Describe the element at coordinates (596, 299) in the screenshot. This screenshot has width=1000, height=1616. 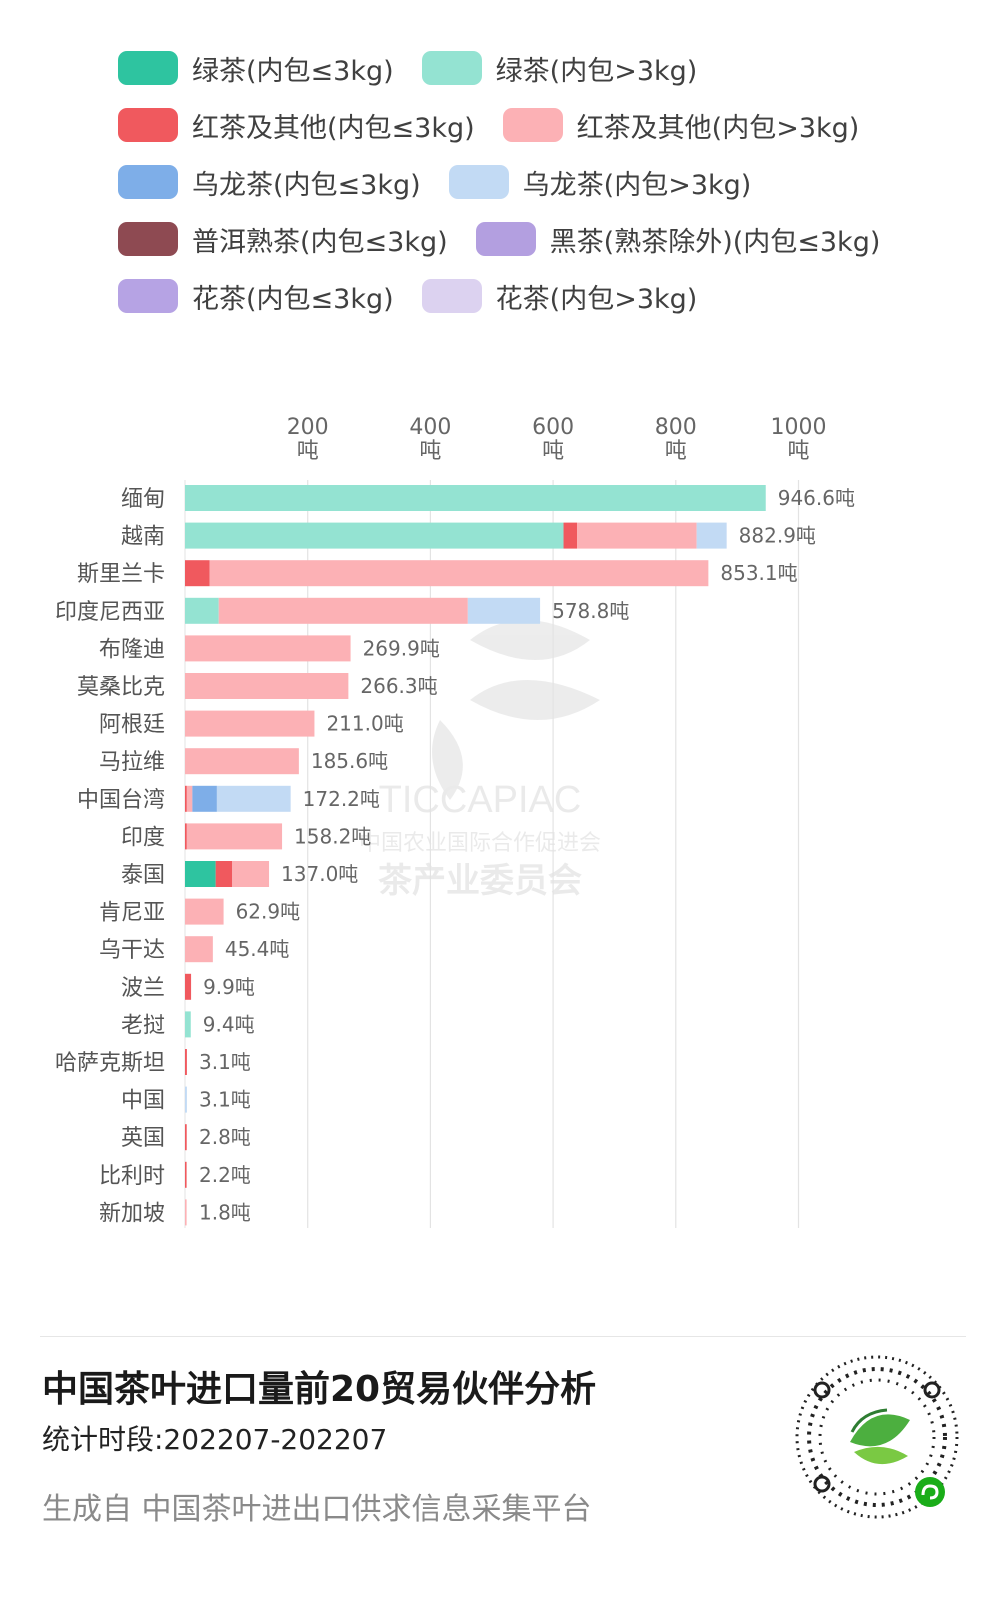
I see `legend-label: 花茶(内包>3kg)` at that location.